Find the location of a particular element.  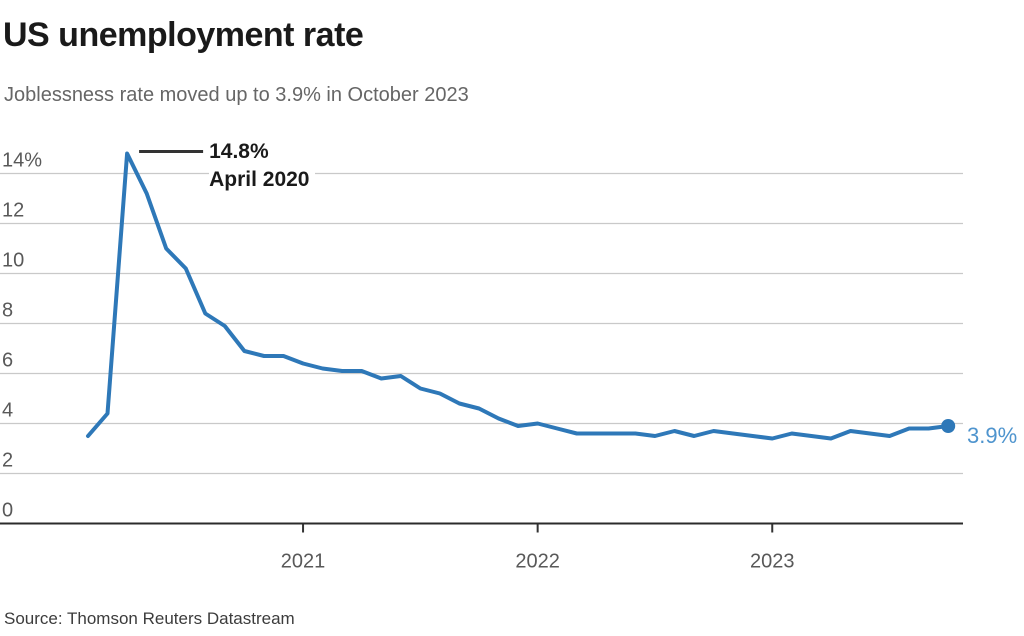

peak-annotation: 14.8% April 2020 is located at coordinates (262, 165).